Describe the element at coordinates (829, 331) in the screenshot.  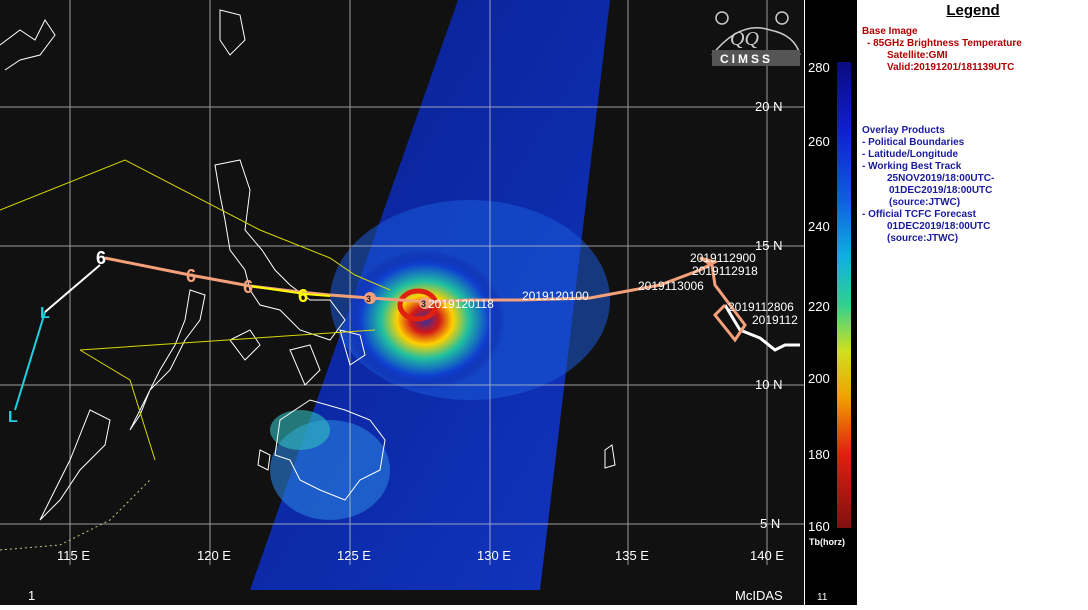
I see `colorbar-svg: 280 260 240 220 200 180 160 Tb(horz) 11` at that location.